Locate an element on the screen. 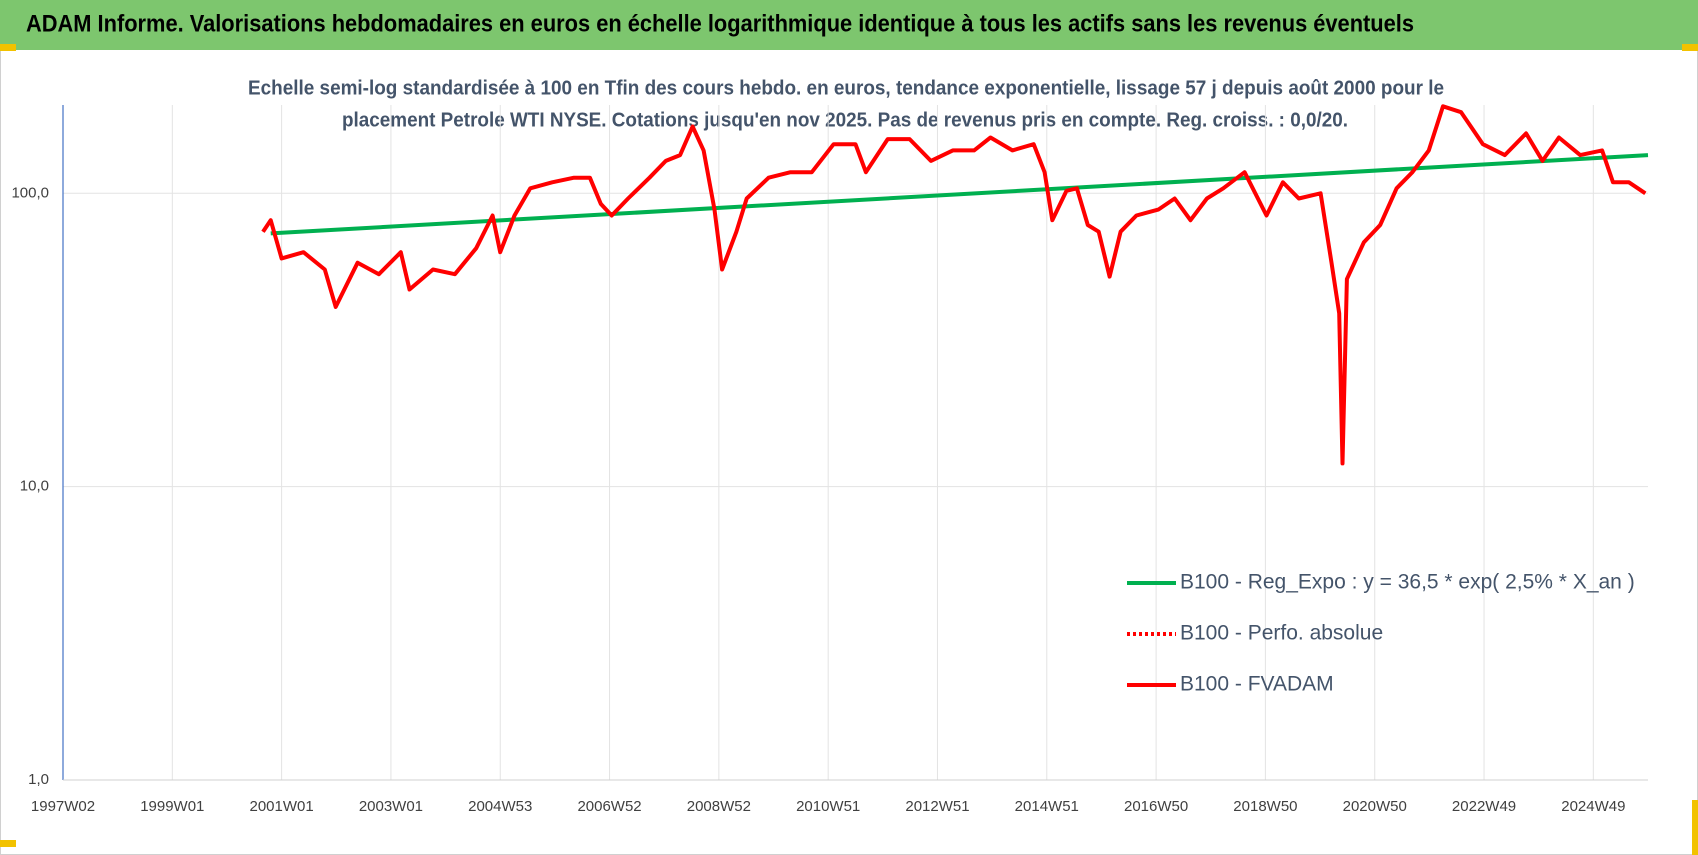 The width and height of the screenshot is (1698, 855). header-bar is located at coordinates (849, 25).